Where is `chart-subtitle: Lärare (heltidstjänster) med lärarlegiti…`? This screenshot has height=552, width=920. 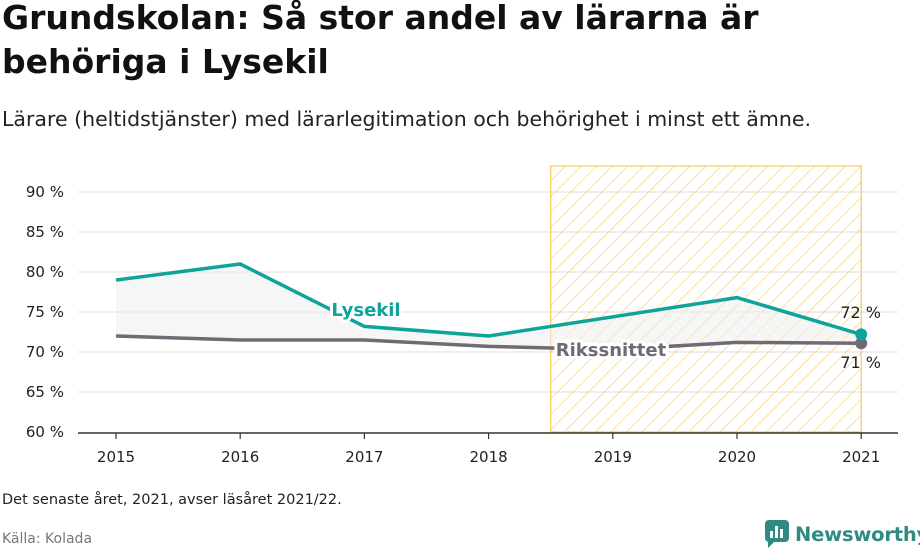 chart-subtitle: Lärare (heltidstjänster) med lärarlegiti… is located at coordinates (406, 119).